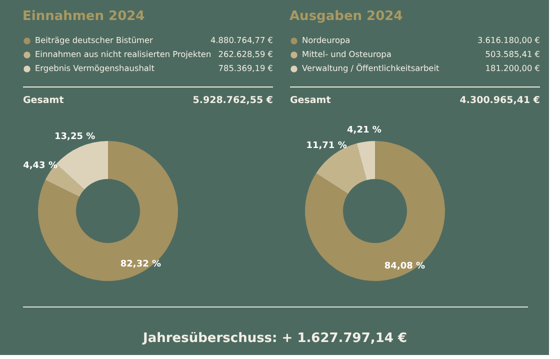 This screenshot has width=560, height=359. Describe the element at coordinates (346, 16) in the screenshot. I see `chart-title: Ausgaben 2024` at that location.